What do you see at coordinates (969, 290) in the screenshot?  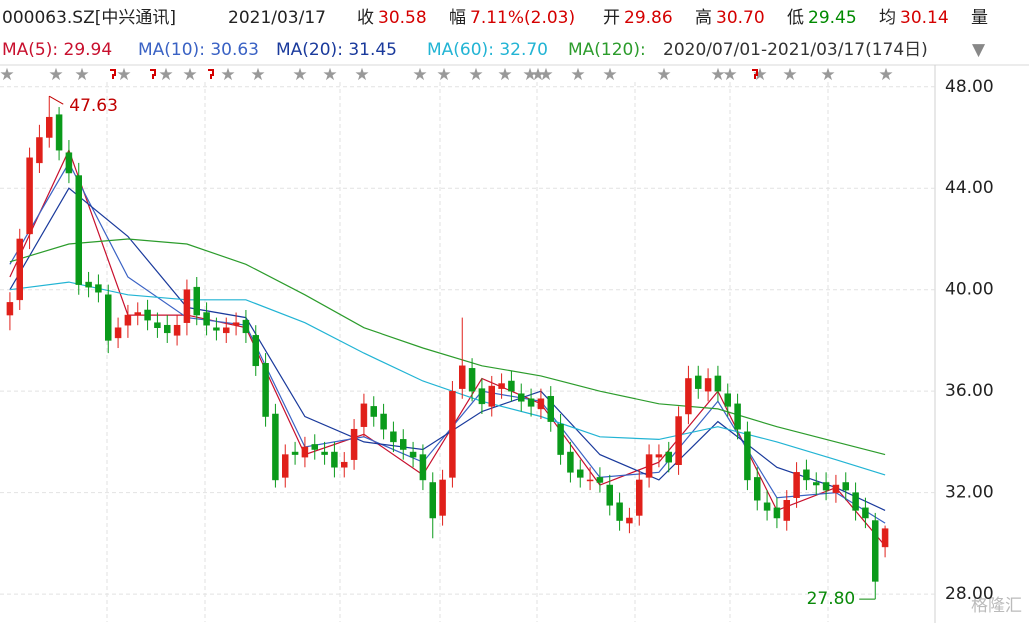 I see `y-tick-label: 40.00` at bounding box center [969, 290].